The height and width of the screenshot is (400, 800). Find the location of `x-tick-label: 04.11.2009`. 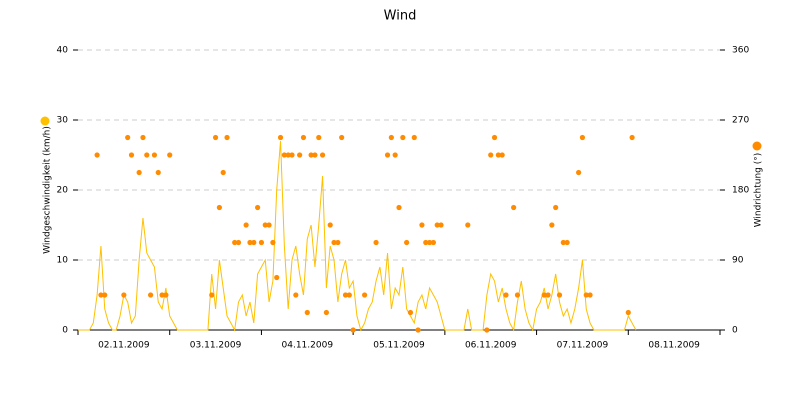

x-tick-label: 04.11.2009 is located at coordinates (308, 346).